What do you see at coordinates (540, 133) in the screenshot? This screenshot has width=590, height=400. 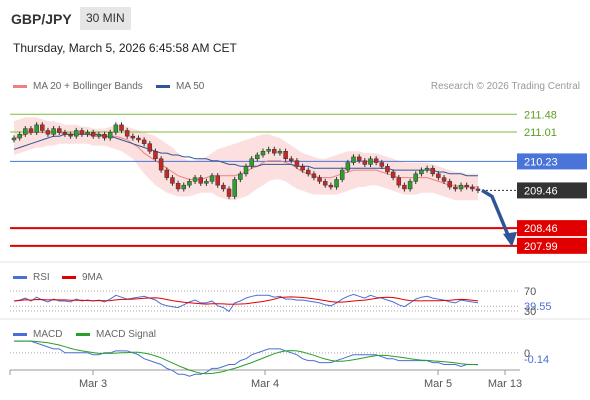 I see `level-label-resistance: 211.01` at bounding box center [540, 133].